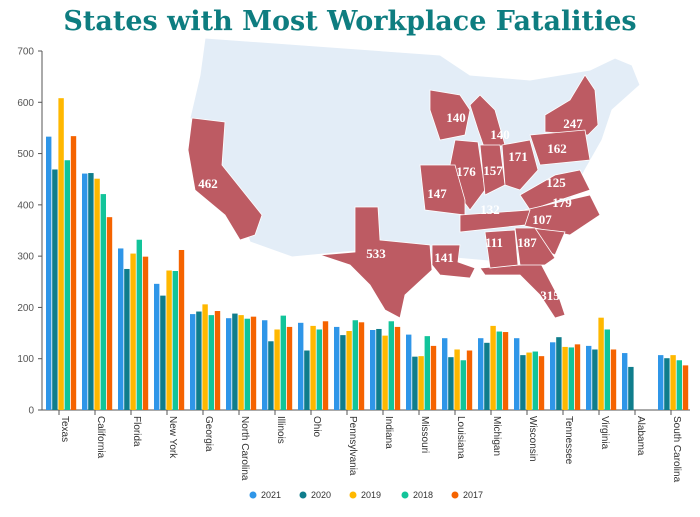 The image size is (700, 517). What do you see at coordinates (405, 495) in the screenshot?
I see `legend-marker` at bounding box center [405, 495].